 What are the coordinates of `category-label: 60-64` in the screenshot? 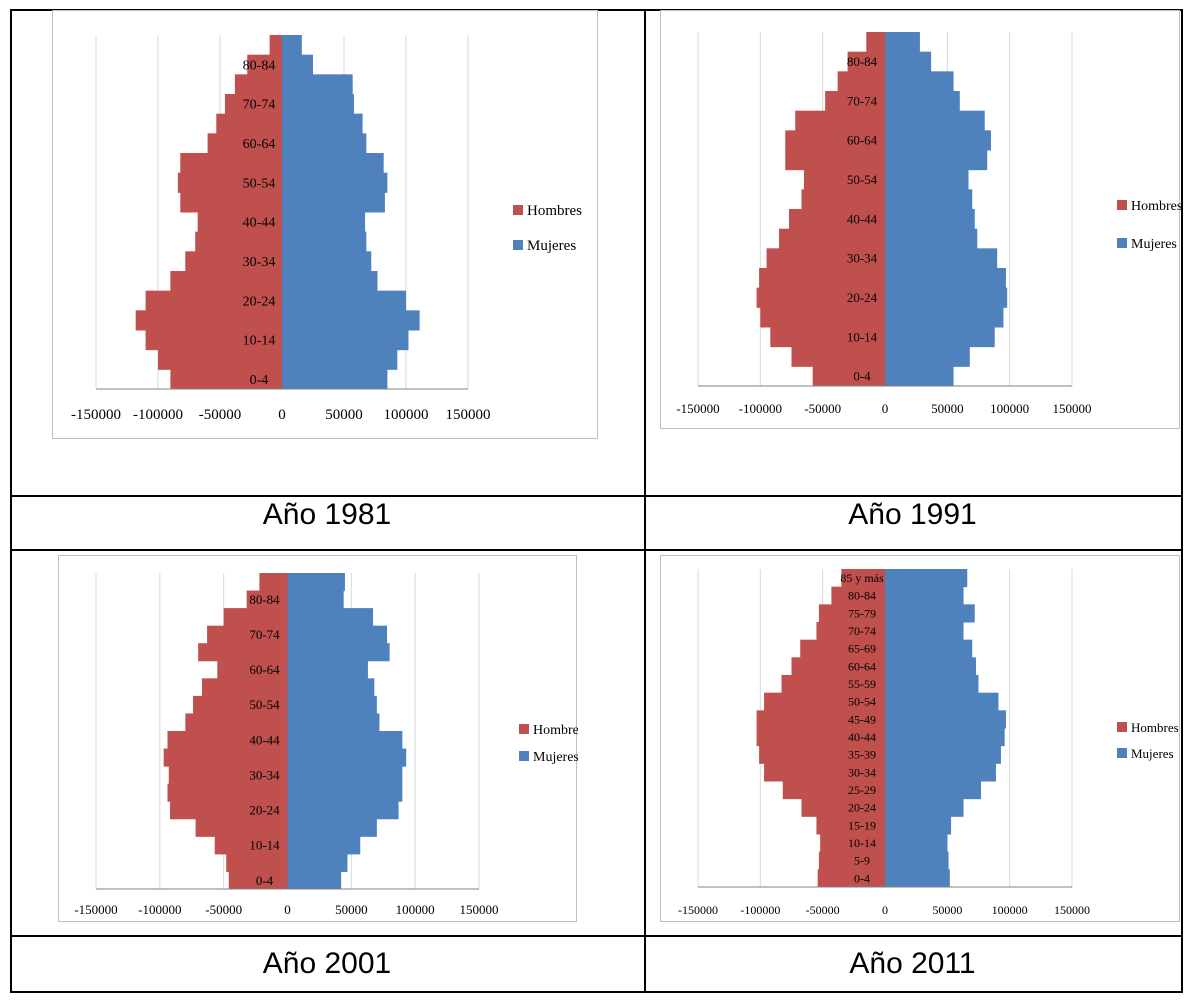 It's located at (264, 669).